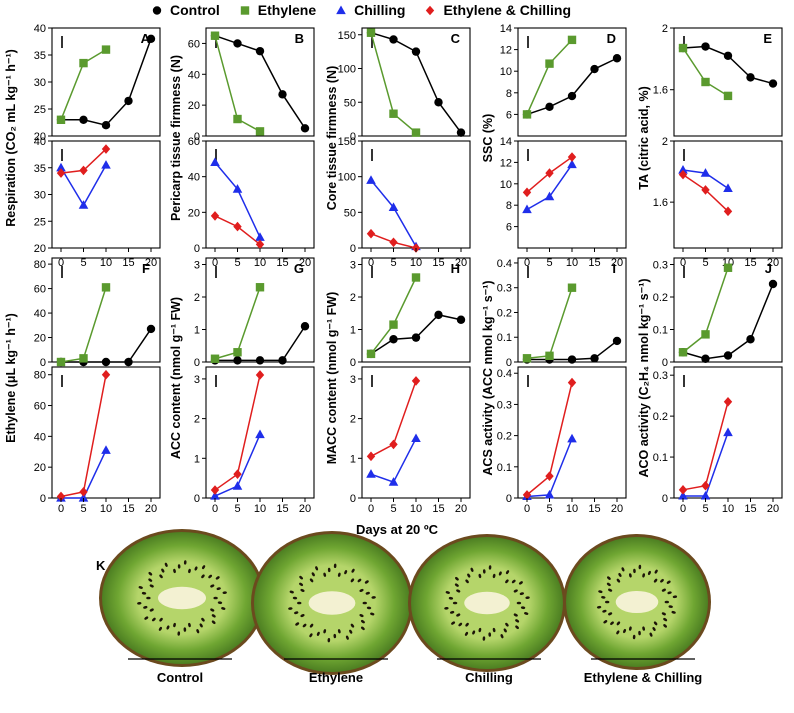  What do you see at coordinates (197, 331) in the screenshot?
I see `y-tick-label: 1` at bounding box center [197, 331].